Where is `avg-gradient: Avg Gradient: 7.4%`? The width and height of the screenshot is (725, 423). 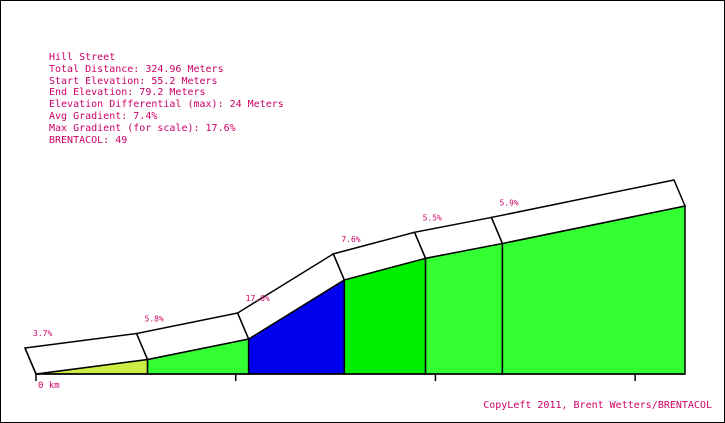
avg-gradient: Avg Gradient: 7.4% is located at coordinates (103, 116).